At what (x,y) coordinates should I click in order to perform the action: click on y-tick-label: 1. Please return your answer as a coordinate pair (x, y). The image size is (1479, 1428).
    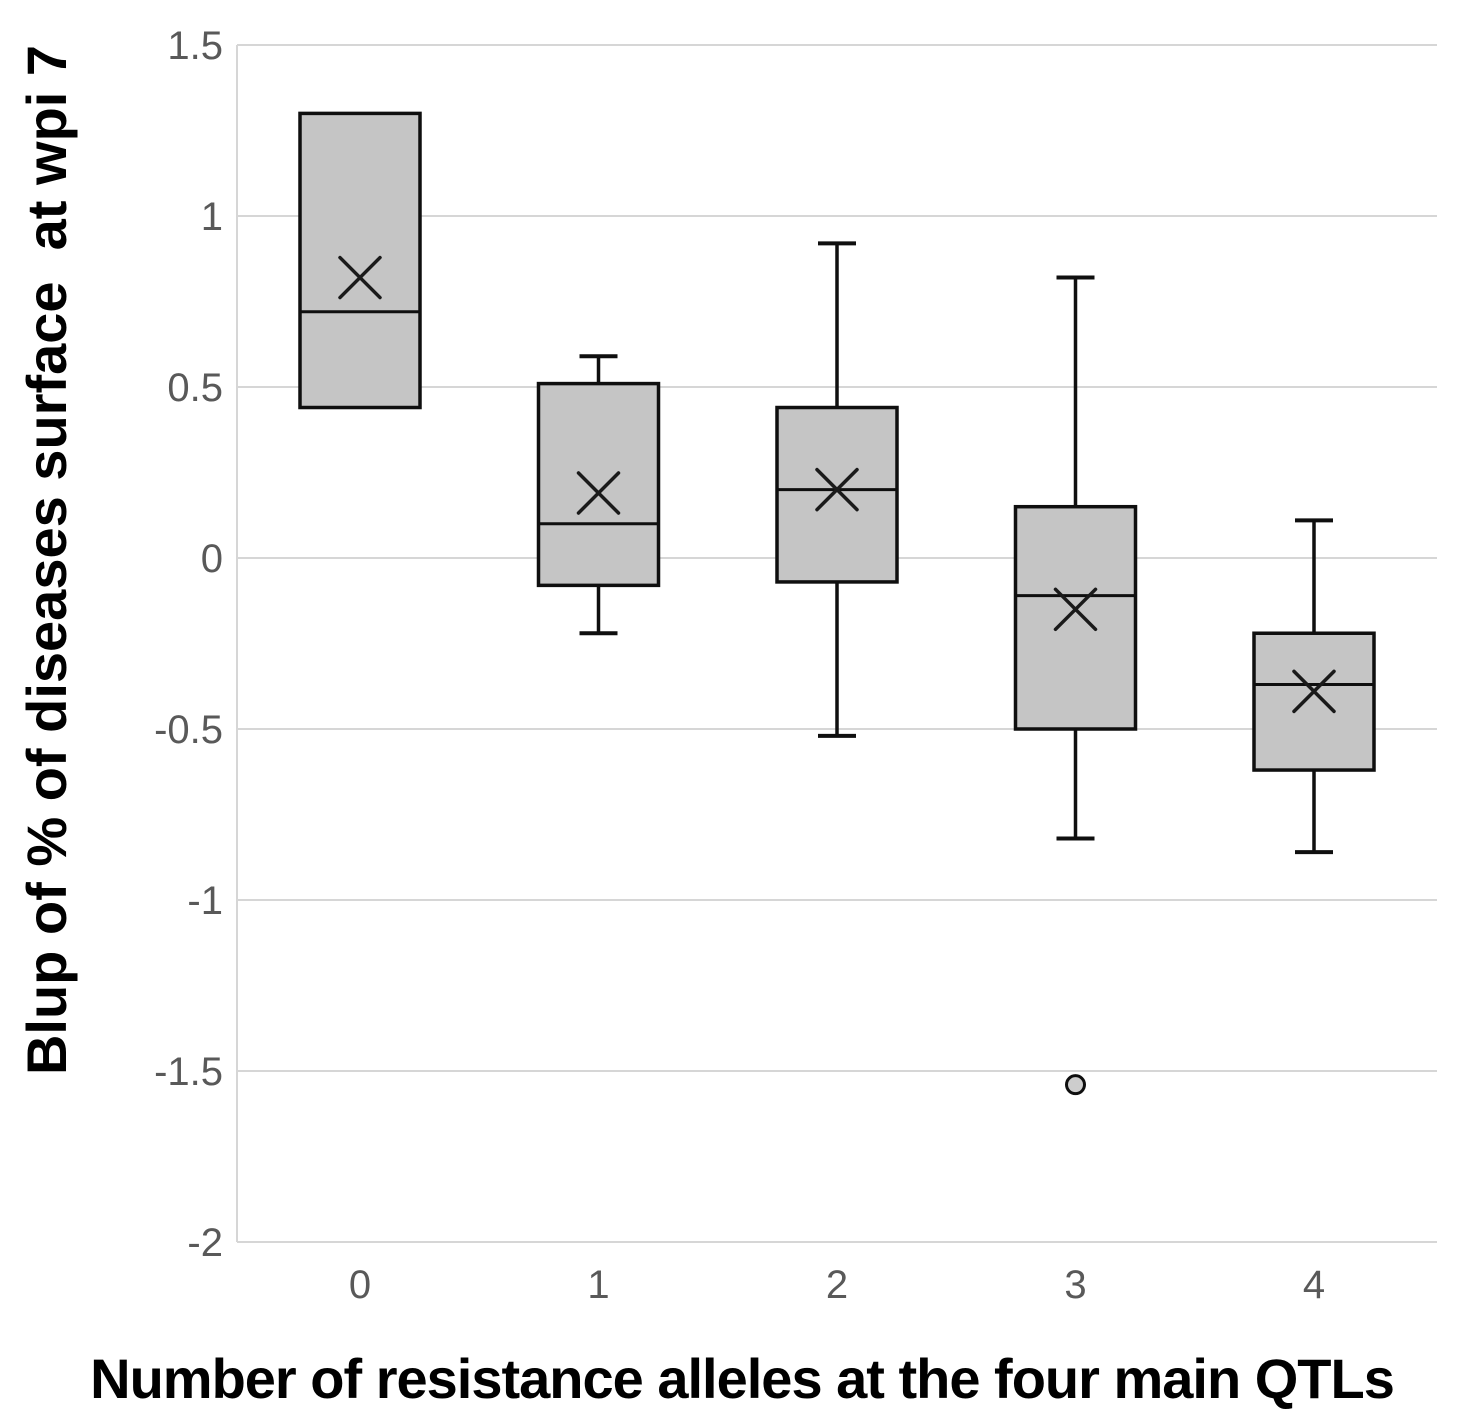
    Looking at the image, I should click on (212, 217).